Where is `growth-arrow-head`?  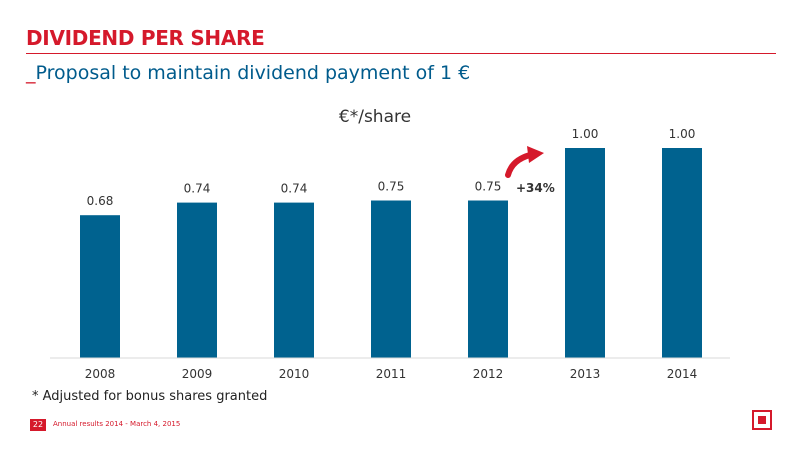 growth-arrow-head is located at coordinates (535, 154).